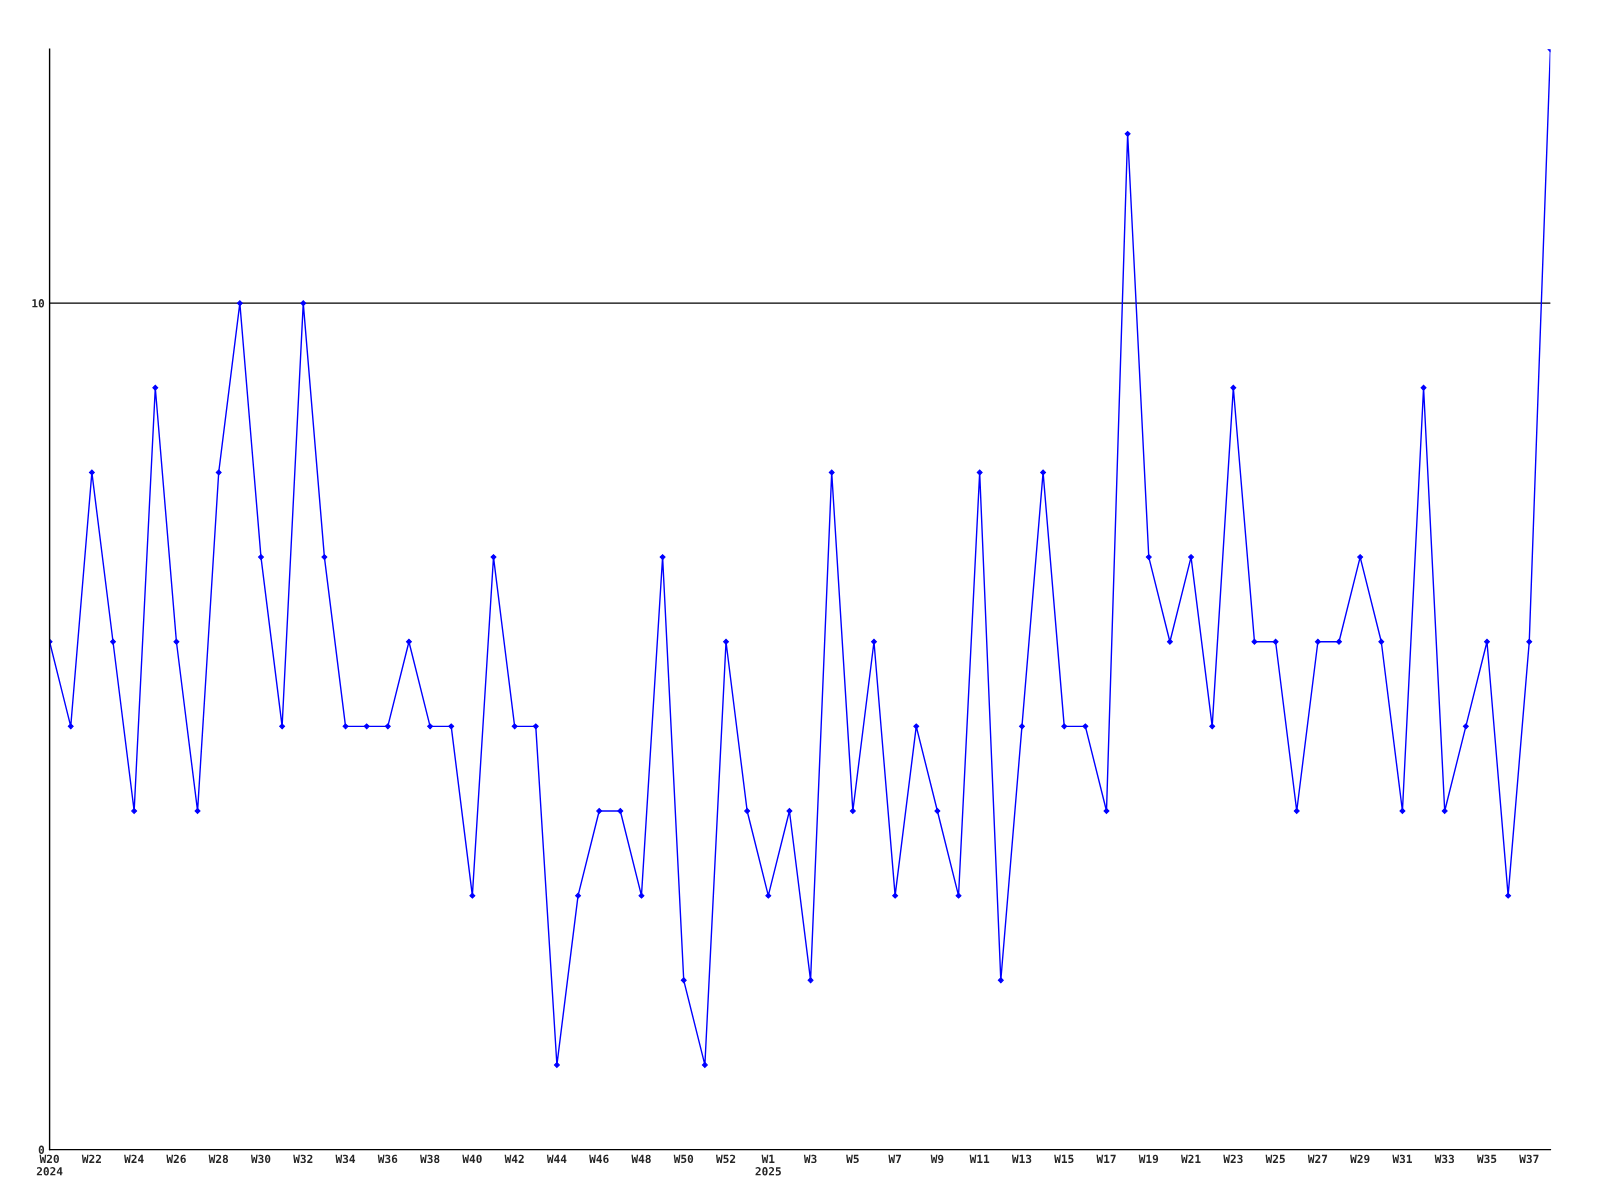 This screenshot has width=1600, height=1200. Describe the element at coordinates (218, 1159) in the screenshot. I see `x-tick-label: W28` at that location.